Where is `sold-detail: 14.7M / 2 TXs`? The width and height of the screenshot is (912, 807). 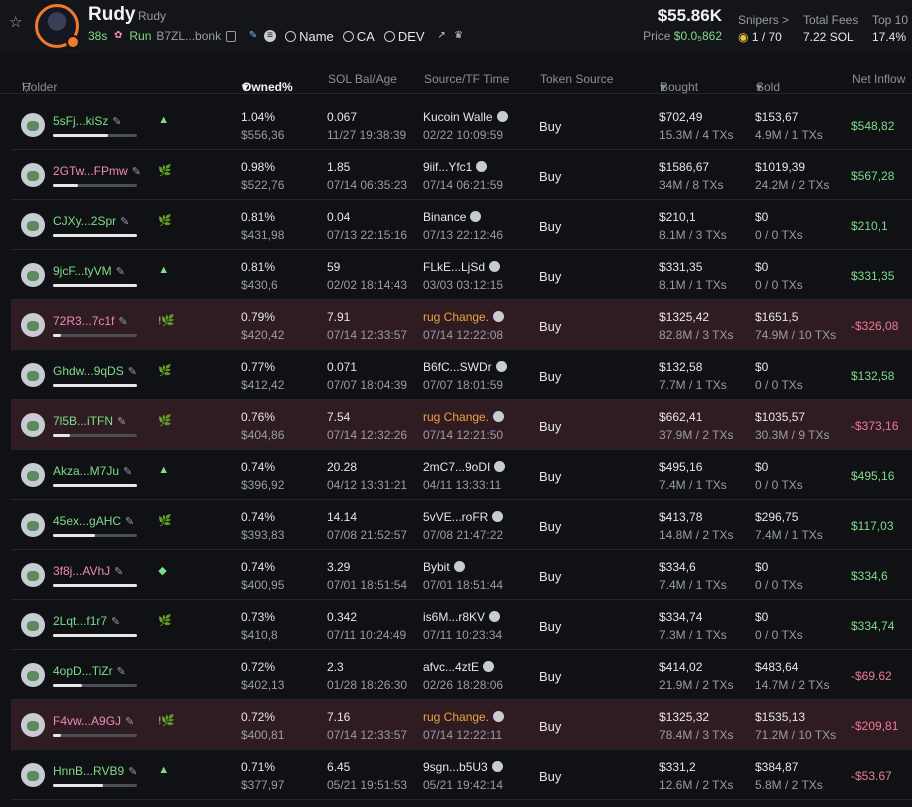
sold-detail: 14.7M / 2 TXs is located at coordinates (792, 685).